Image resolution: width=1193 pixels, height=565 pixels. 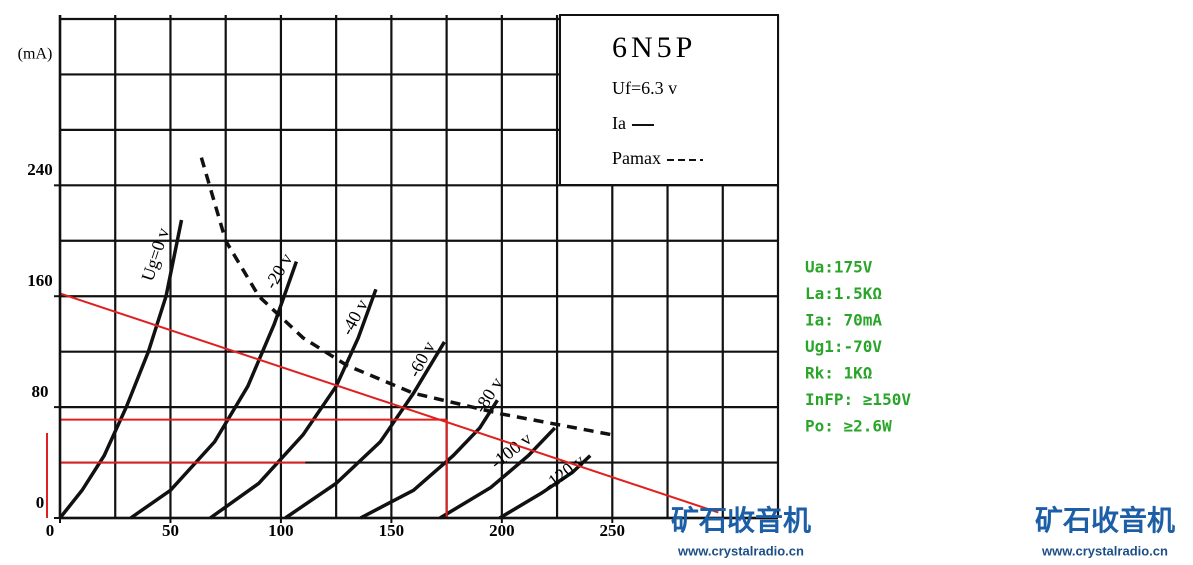 What do you see at coordinates (40, 502) in the screenshot?
I see `y-tick-label: 0` at bounding box center [40, 502].